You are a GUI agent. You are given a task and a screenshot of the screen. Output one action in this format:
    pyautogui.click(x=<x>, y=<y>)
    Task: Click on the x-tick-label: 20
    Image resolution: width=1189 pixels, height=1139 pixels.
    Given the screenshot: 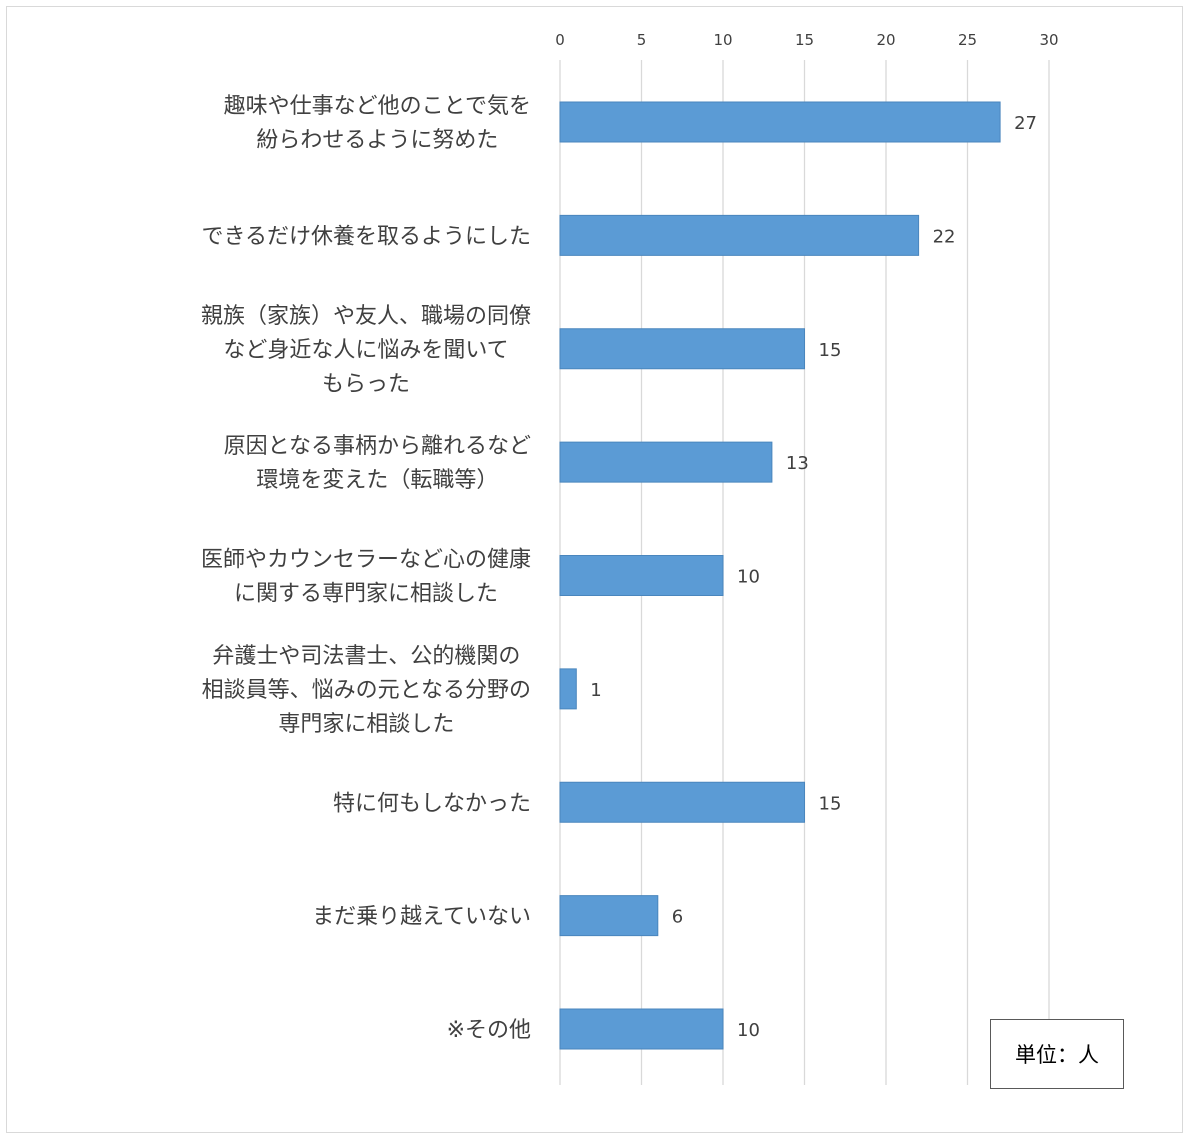 What is the action you would take?
    pyautogui.click(x=885, y=40)
    